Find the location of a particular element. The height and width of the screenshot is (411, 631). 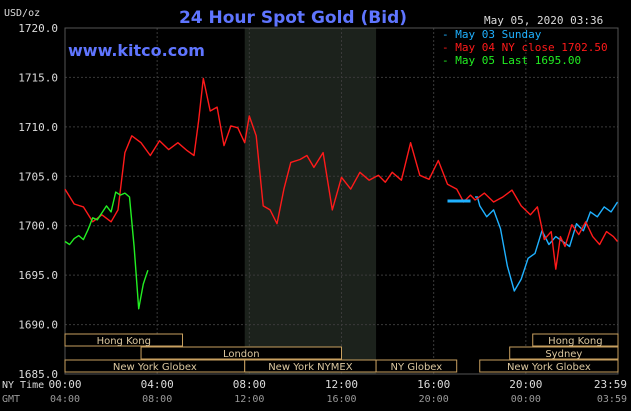

y-tick-label: 1715.0 is located at coordinates (38, 77).